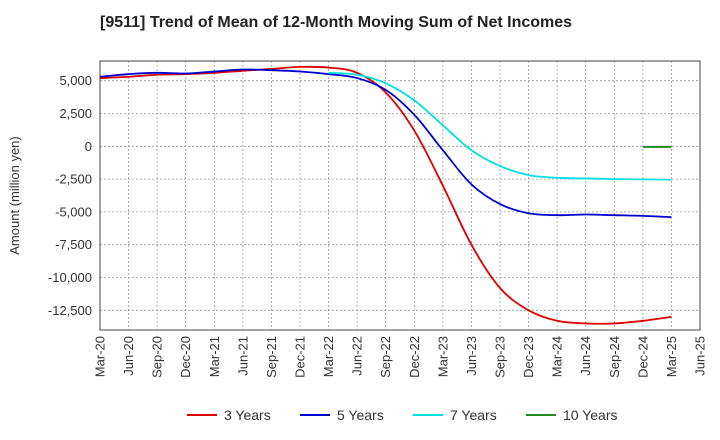  What do you see at coordinates (157, 357) in the screenshot?
I see `x-tick-label: Sep-20` at bounding box center [157, 357].